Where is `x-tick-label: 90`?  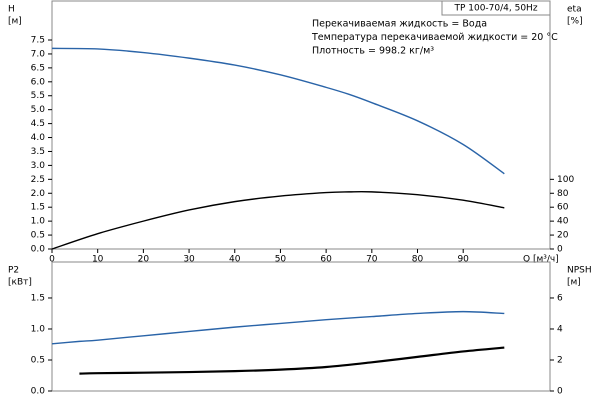 x-tick-label: 90 is located at coordinates (463, 260).